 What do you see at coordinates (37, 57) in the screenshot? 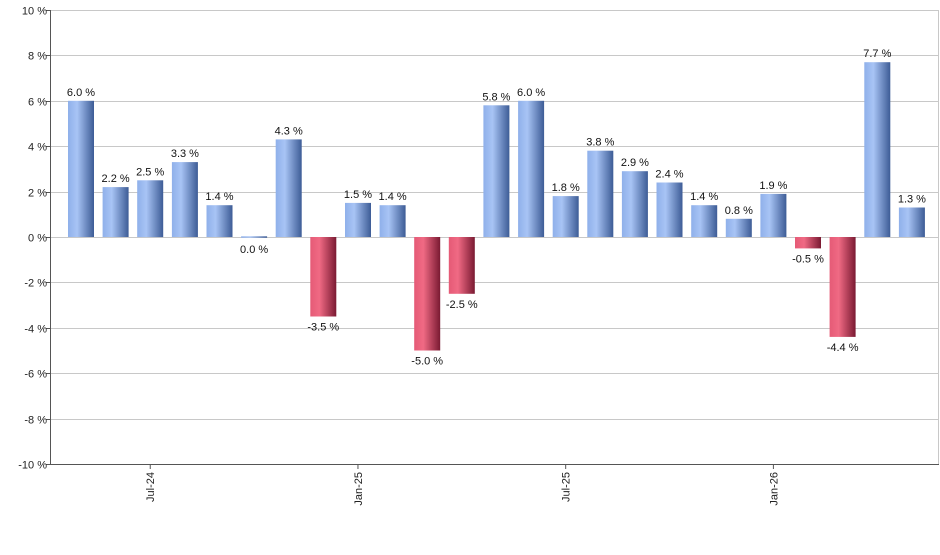
I see `y-tick-label: 8 %` at bounding box center [37, 57].